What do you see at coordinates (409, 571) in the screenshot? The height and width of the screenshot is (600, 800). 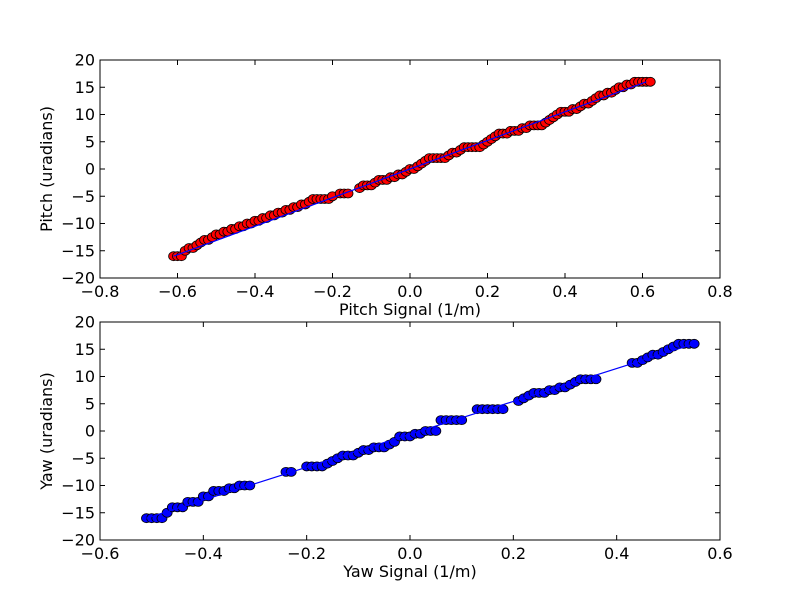 I see `yaw-x-axis-label: Yaw Signal (1/m)` at bounding box center [409, 571].